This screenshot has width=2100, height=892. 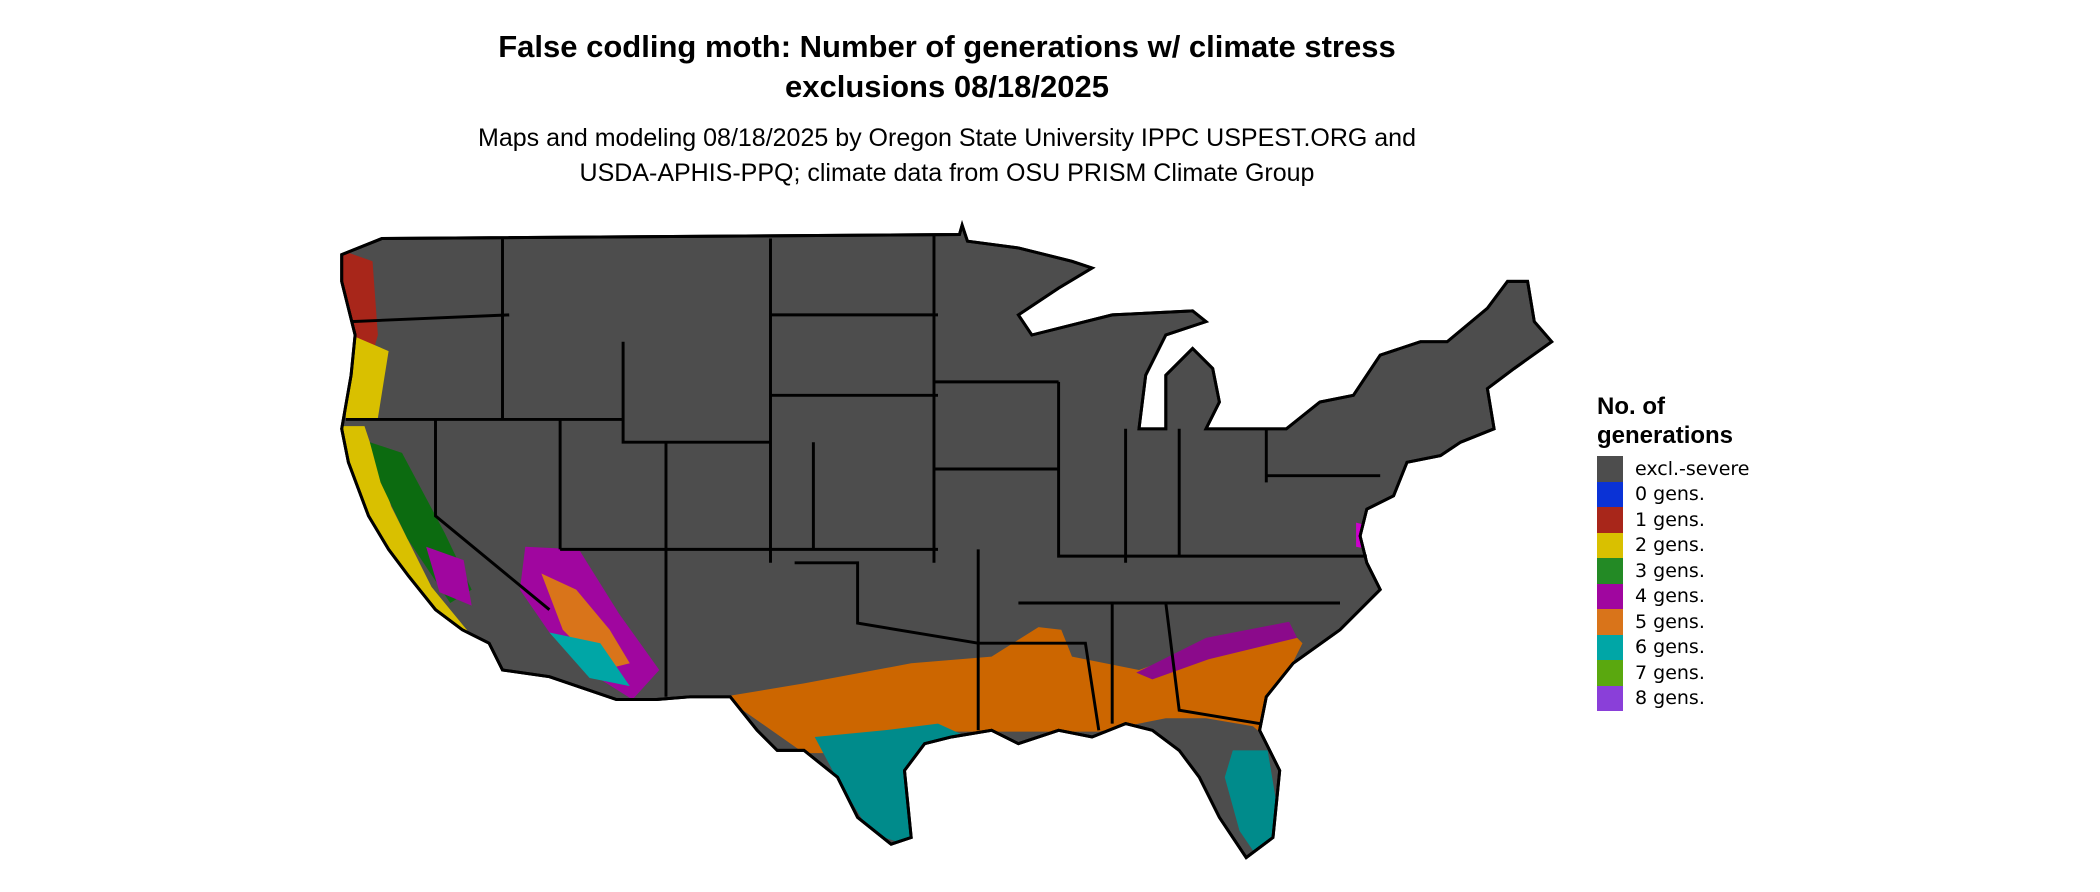 I want to click on legend-item: 6 gens., so click(x=1673, y=647).